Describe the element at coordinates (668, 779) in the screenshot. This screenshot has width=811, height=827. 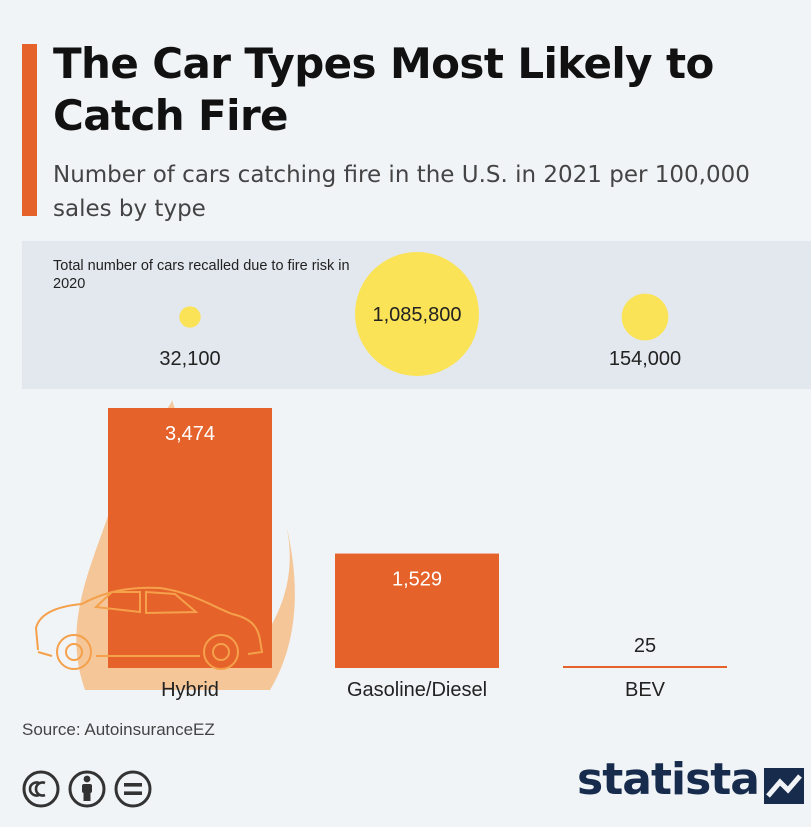
I see `statista-logo-text: statista` at that location.